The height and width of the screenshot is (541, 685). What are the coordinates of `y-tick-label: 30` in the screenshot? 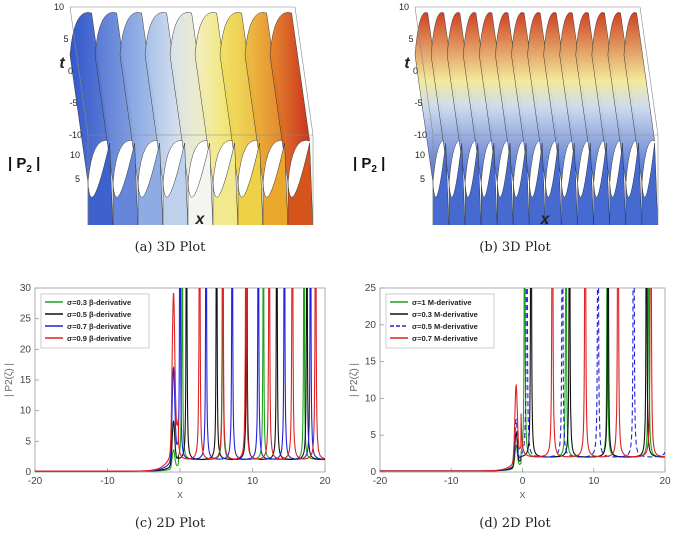 It's located at (26, 288).